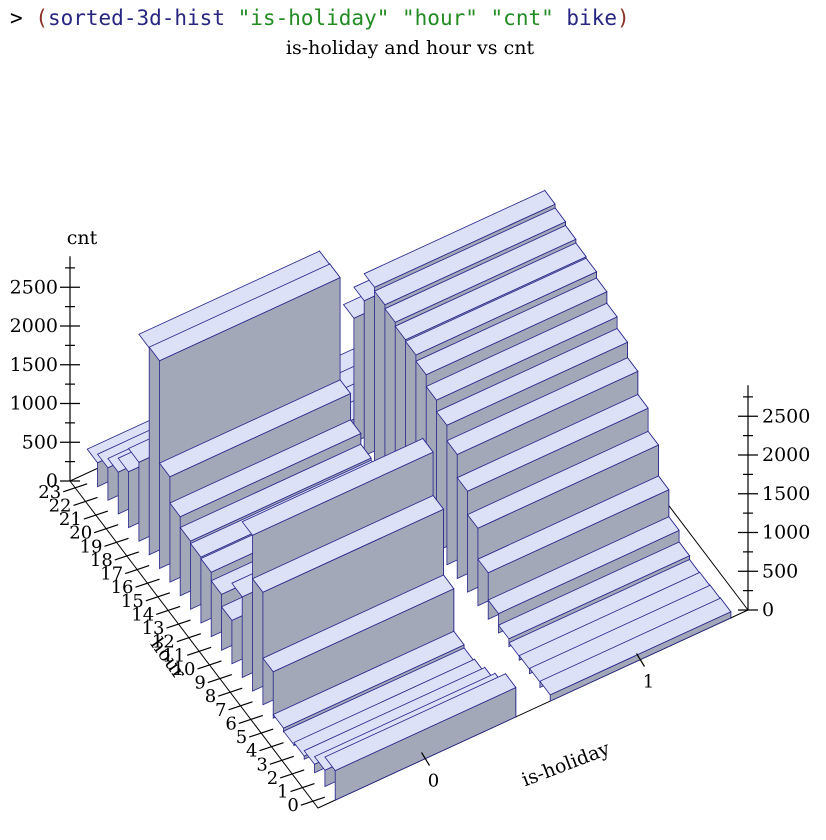 Image resolution: width=826 pixels, height=840 pixels. Describe the element at coordinates (163, 642) in the screenshot. I see `hour-tick-label-12: 12` at that location.